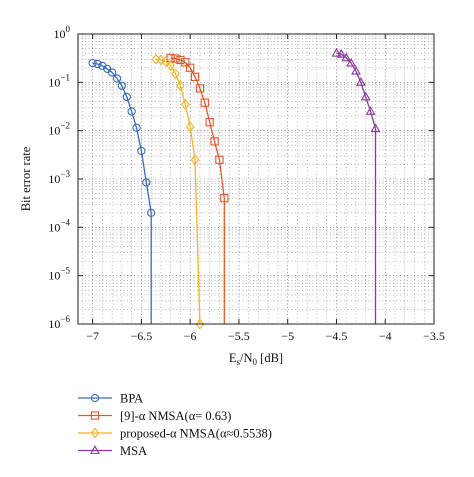  I want to click on y-tick-label: 10⁻⁴, so click(59, 225).